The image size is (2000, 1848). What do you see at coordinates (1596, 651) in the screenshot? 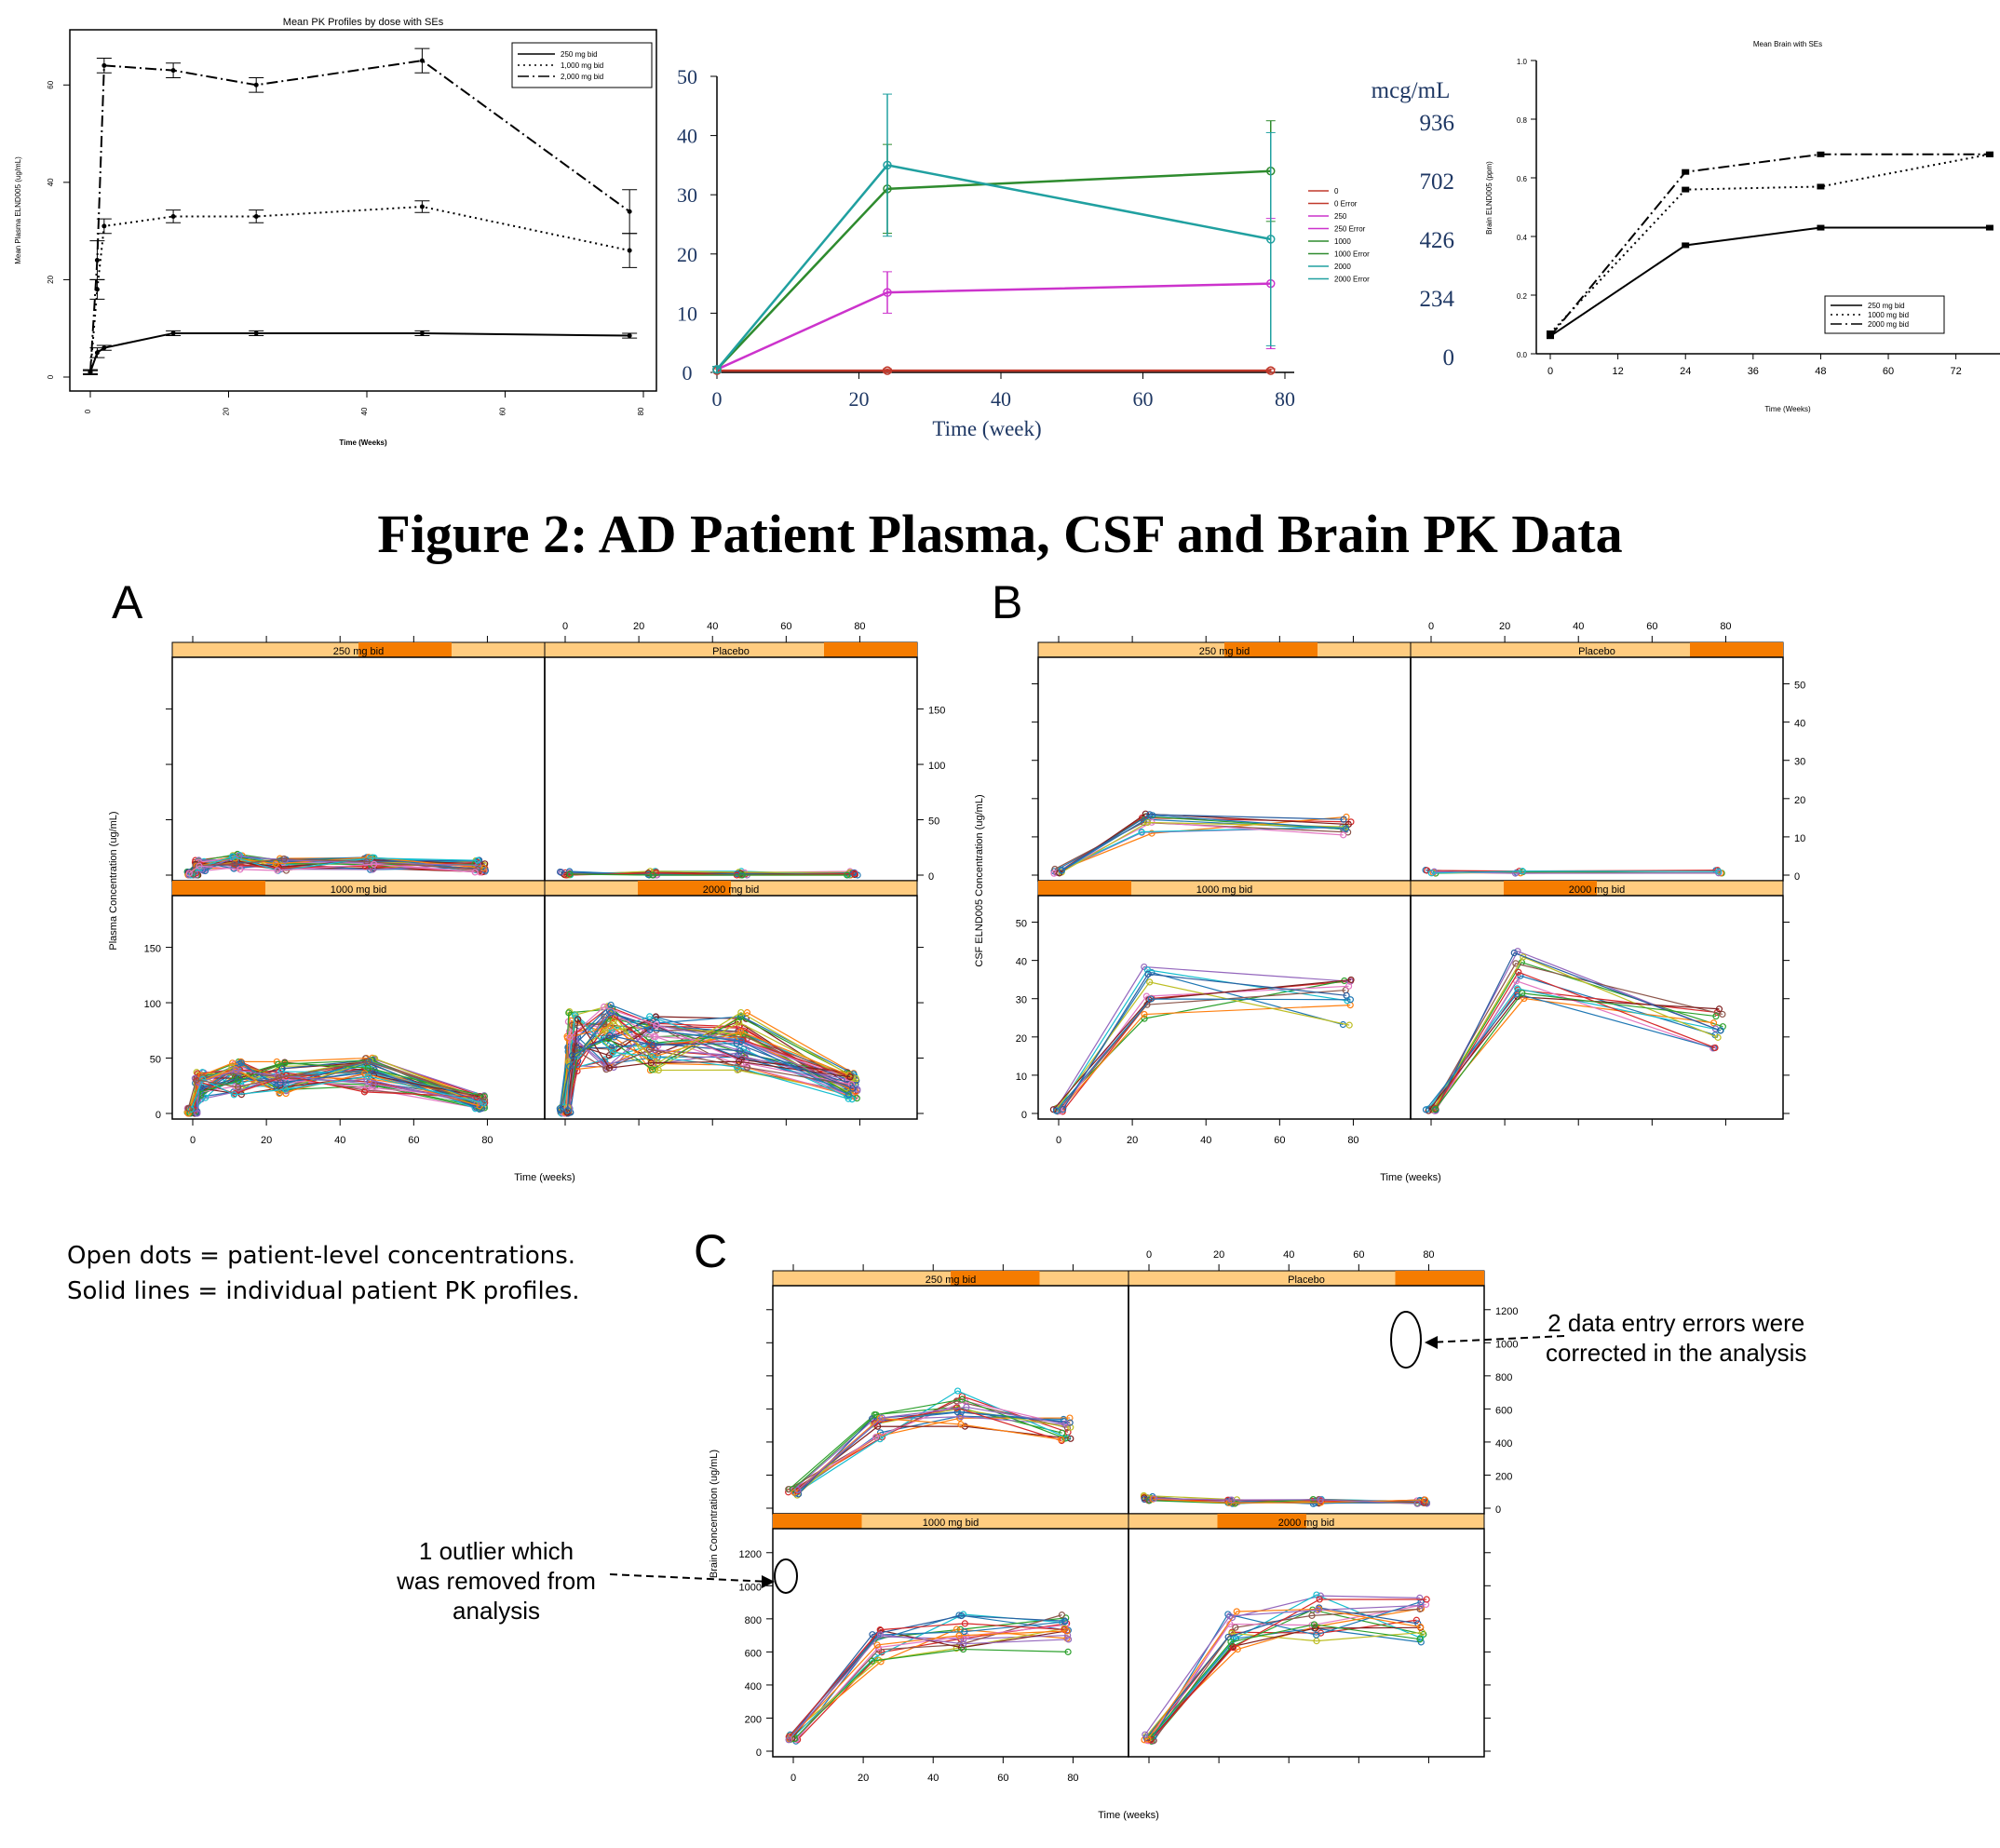
I see `panel-label: Placebo` at bounding box center [1596, 651].